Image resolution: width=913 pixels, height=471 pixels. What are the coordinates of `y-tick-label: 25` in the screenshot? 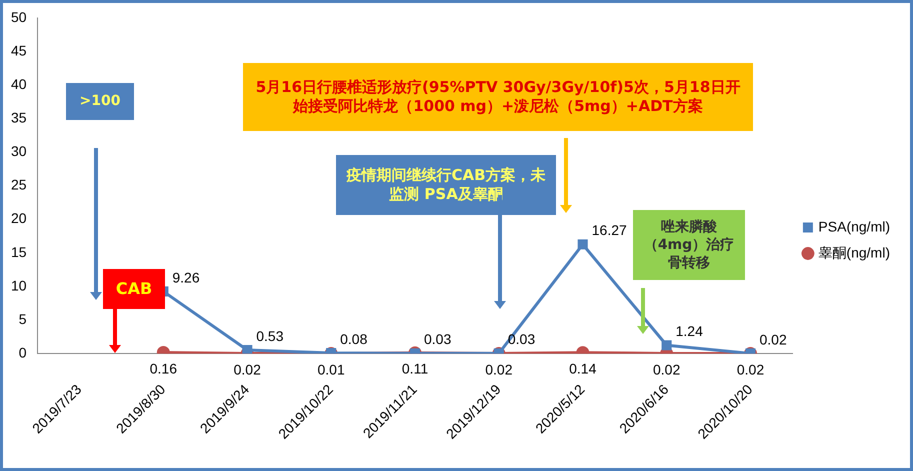 It's located at (18, 184).